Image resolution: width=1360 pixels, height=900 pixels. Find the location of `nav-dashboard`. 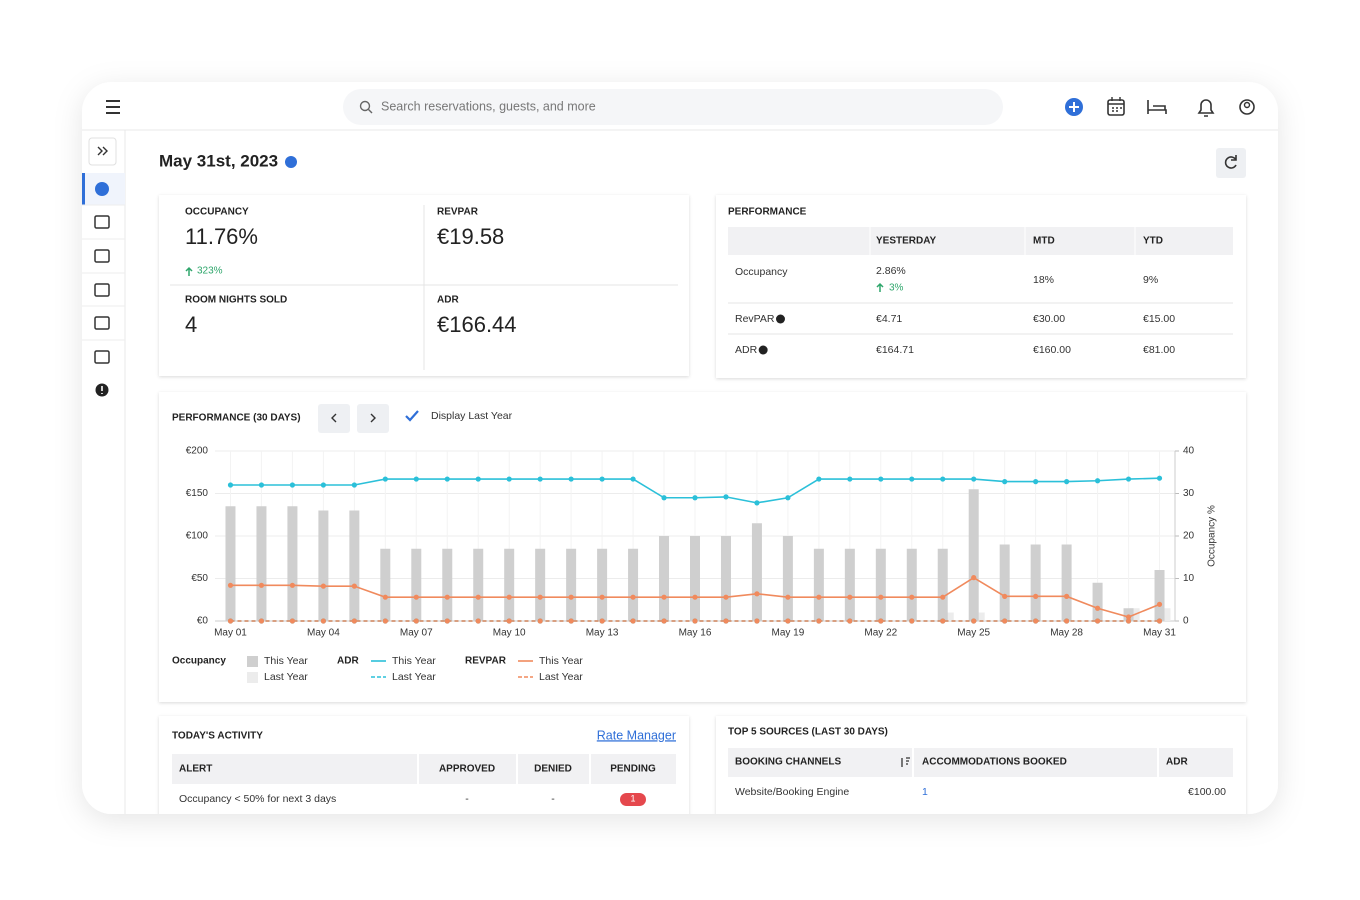

nav-dashboard is located at coordinates (102, 189).